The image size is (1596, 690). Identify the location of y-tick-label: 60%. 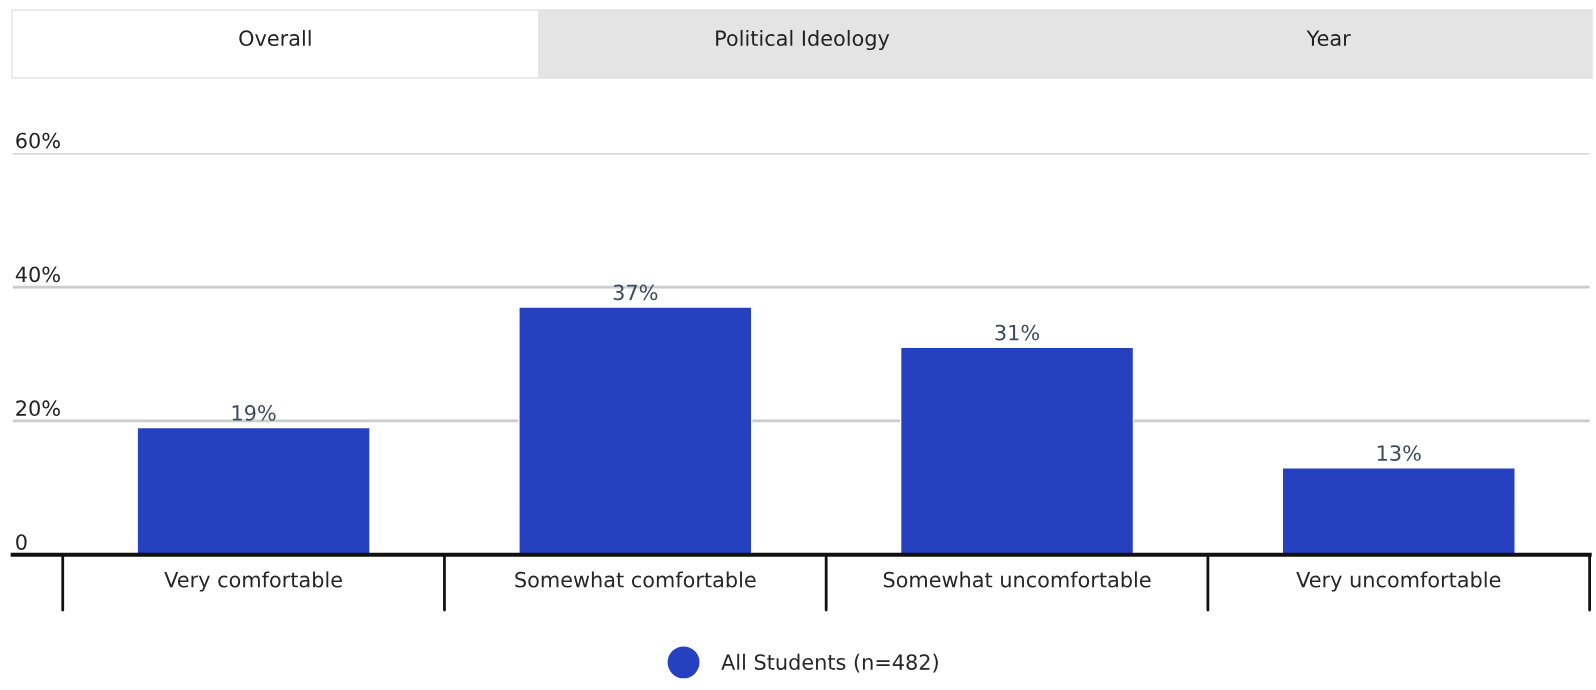
(38, 140).